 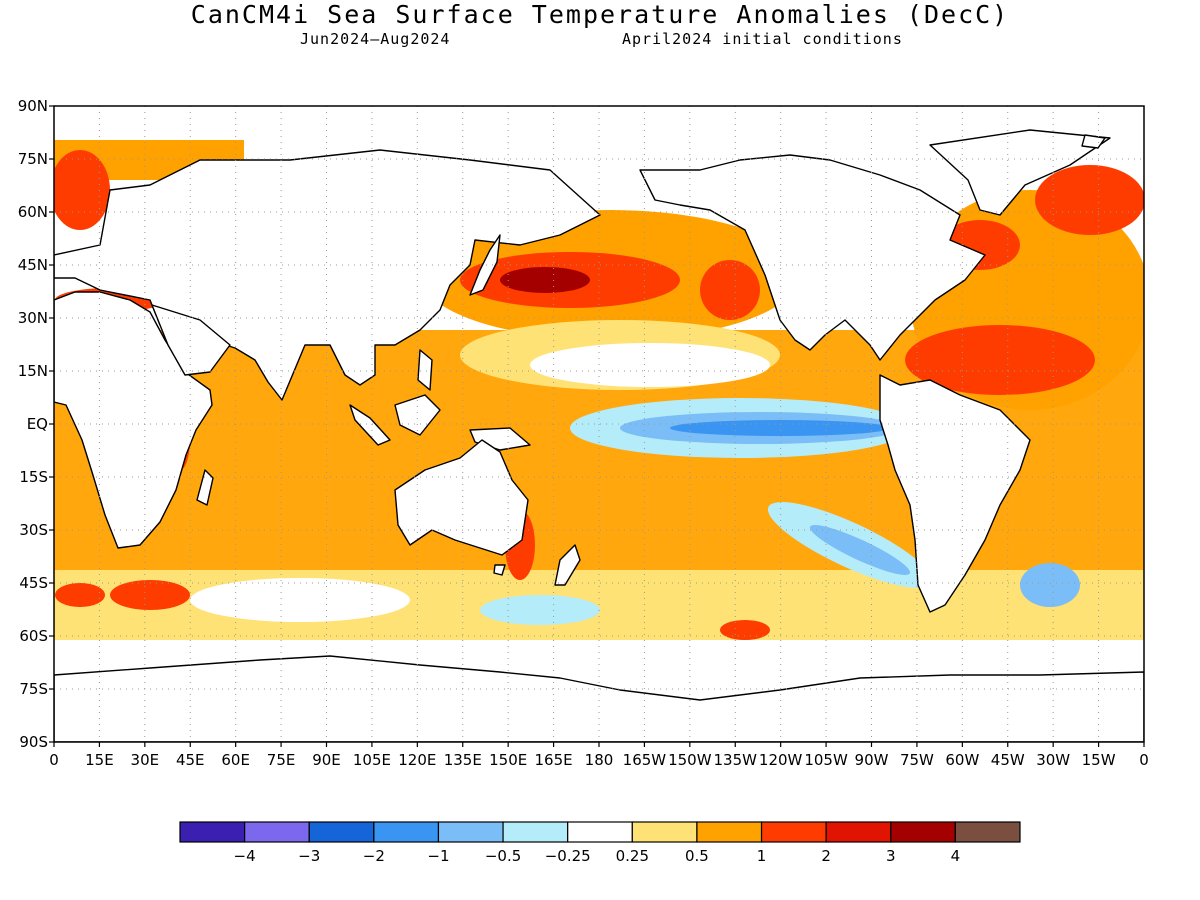 I want to click on lon-tick-label: 165W, so click(x=645, y=760).